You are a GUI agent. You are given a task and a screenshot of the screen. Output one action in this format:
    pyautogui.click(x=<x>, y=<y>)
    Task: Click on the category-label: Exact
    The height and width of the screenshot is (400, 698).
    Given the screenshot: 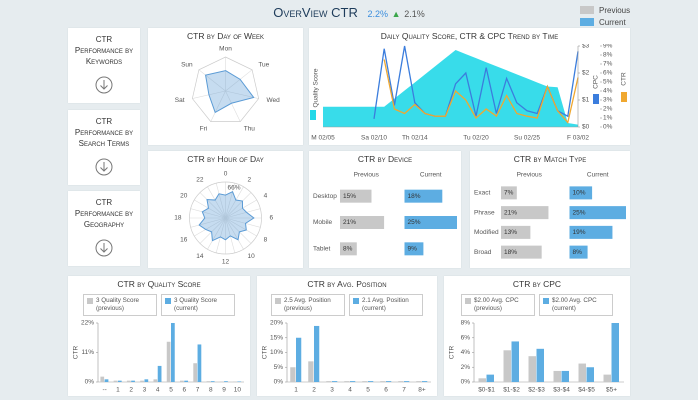 What is the action you would take?
    pyautogui.click(x=482, y=193)
    